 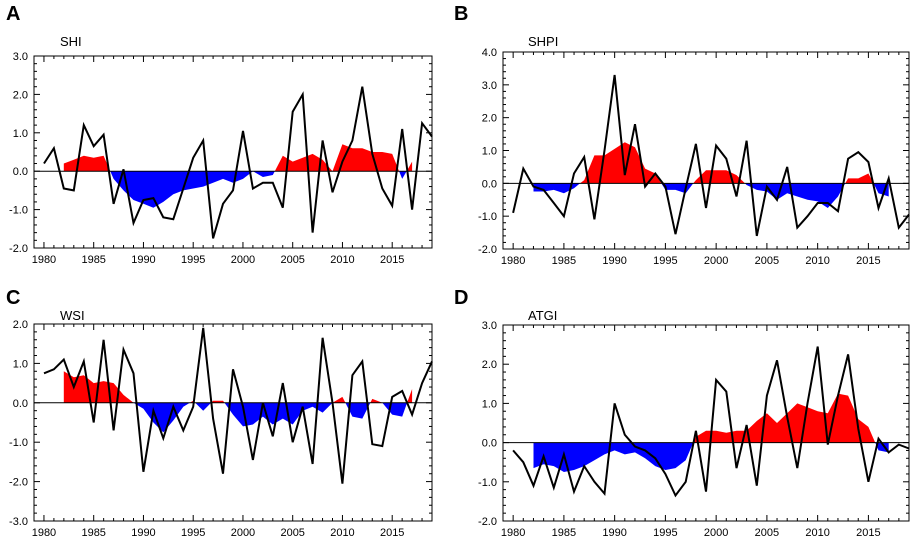 I want to click on shi-xtick-label: 1990, so click(x=143, y=260).